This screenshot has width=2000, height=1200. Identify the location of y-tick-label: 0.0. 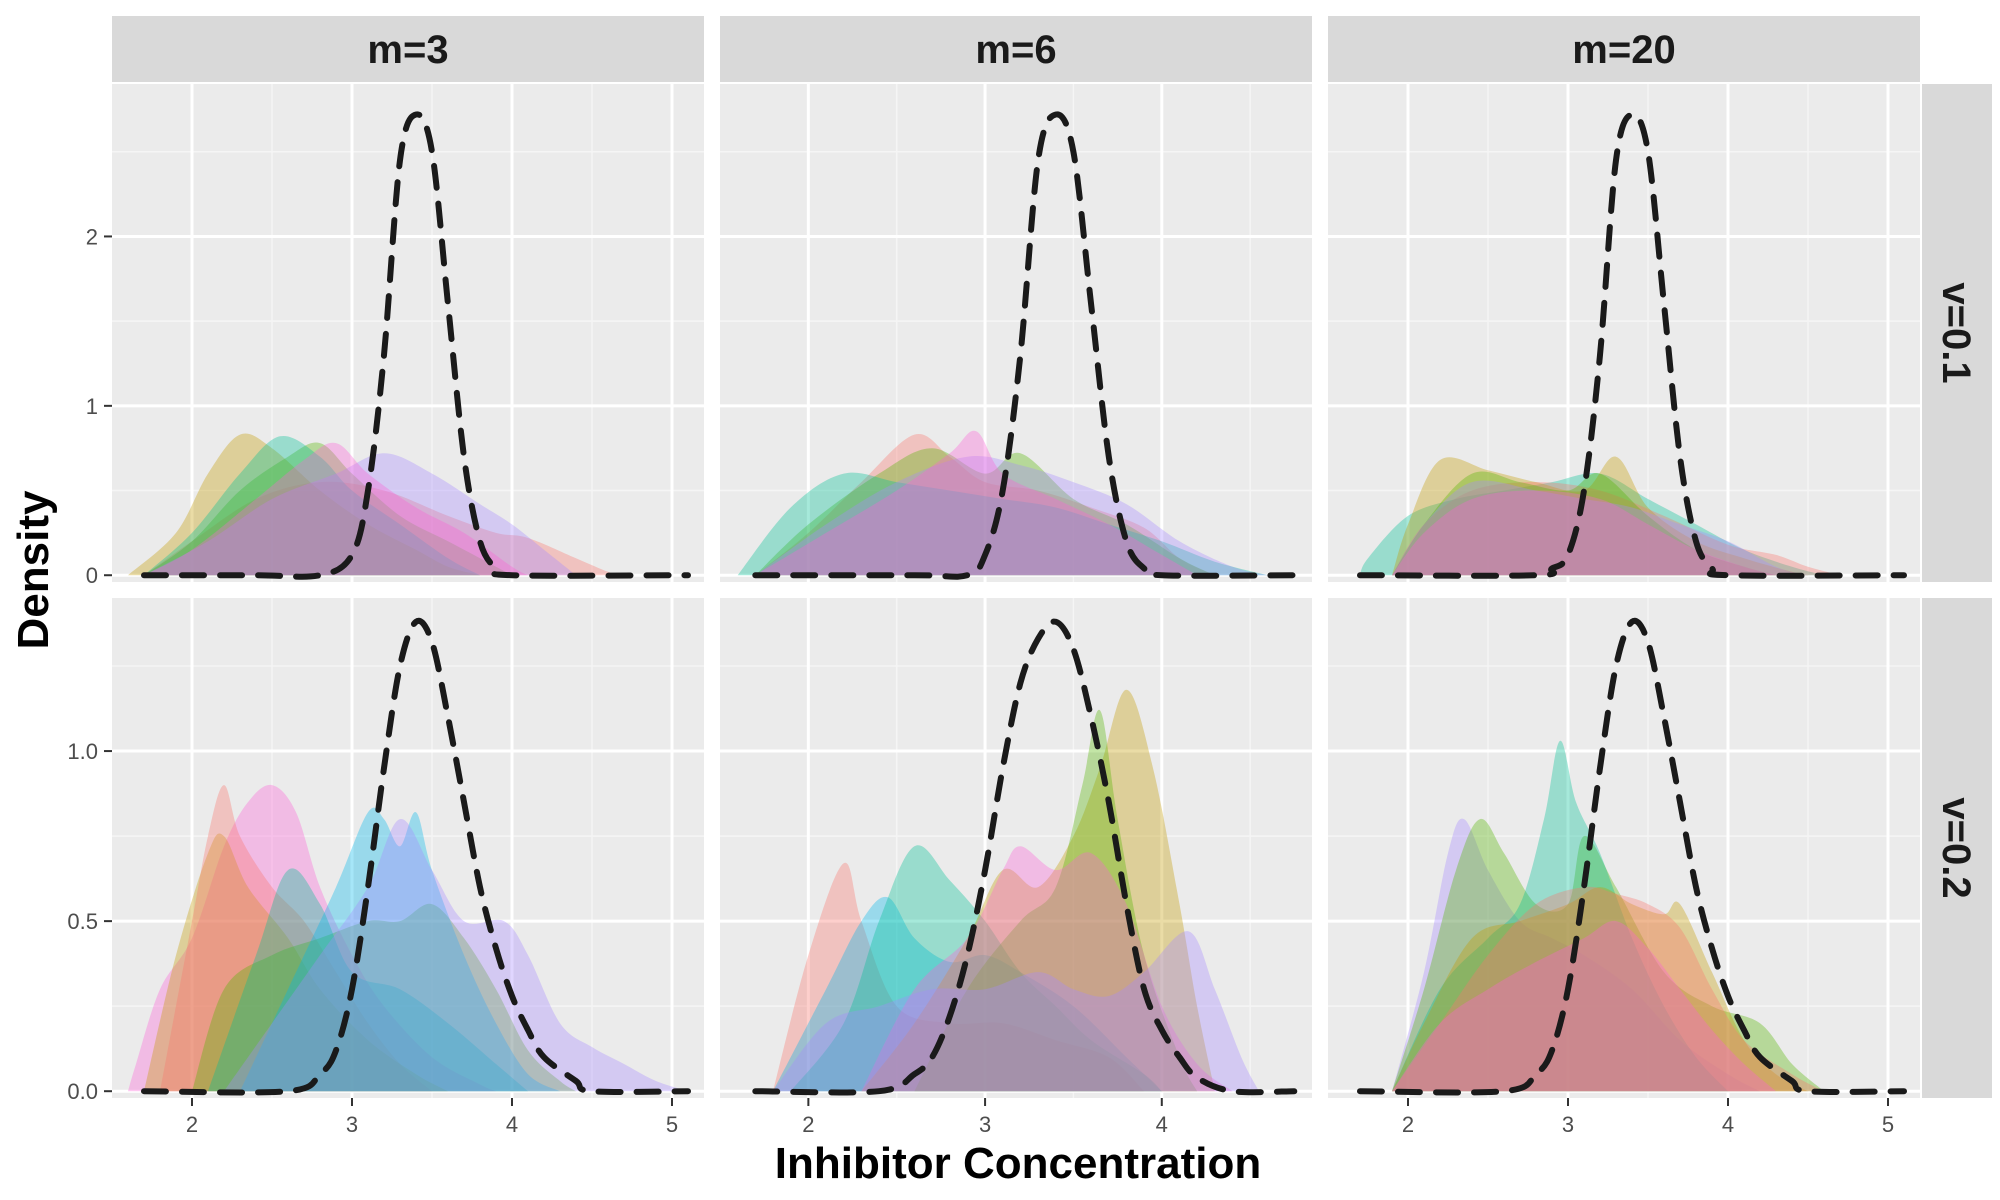
(82, 1091).